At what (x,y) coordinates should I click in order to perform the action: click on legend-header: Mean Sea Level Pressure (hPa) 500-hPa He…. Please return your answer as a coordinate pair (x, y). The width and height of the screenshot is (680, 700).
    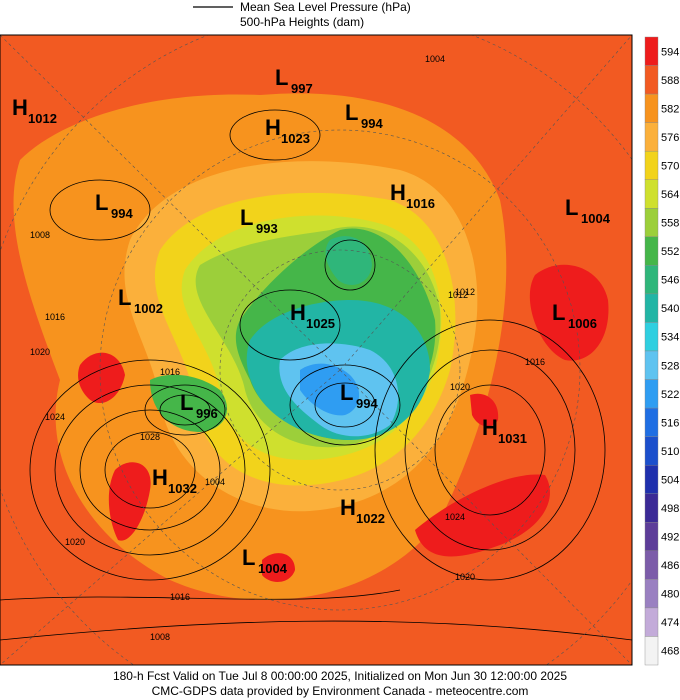
    Looking at the image, I should click on (302, 14).